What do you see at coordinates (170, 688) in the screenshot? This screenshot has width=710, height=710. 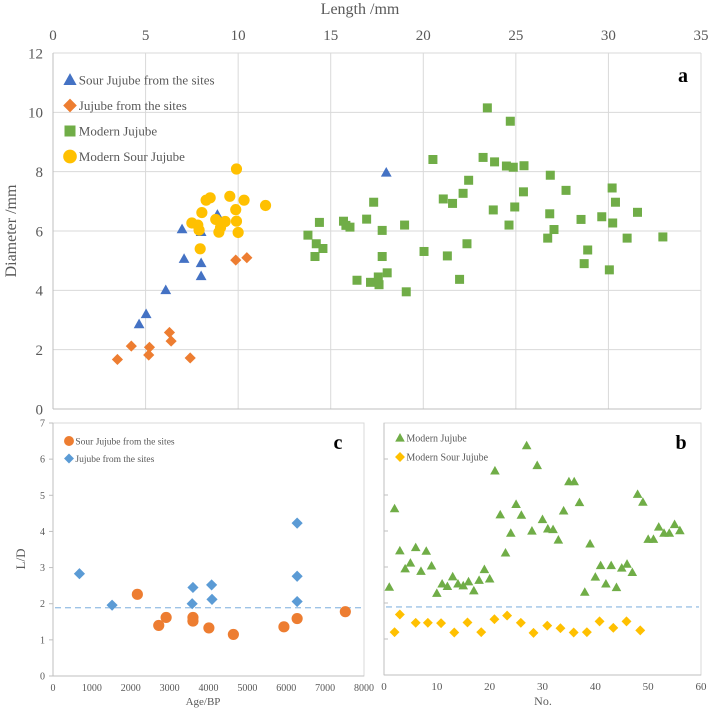 I see `x-tick-label: 3000` at bounding box center [170, 688].